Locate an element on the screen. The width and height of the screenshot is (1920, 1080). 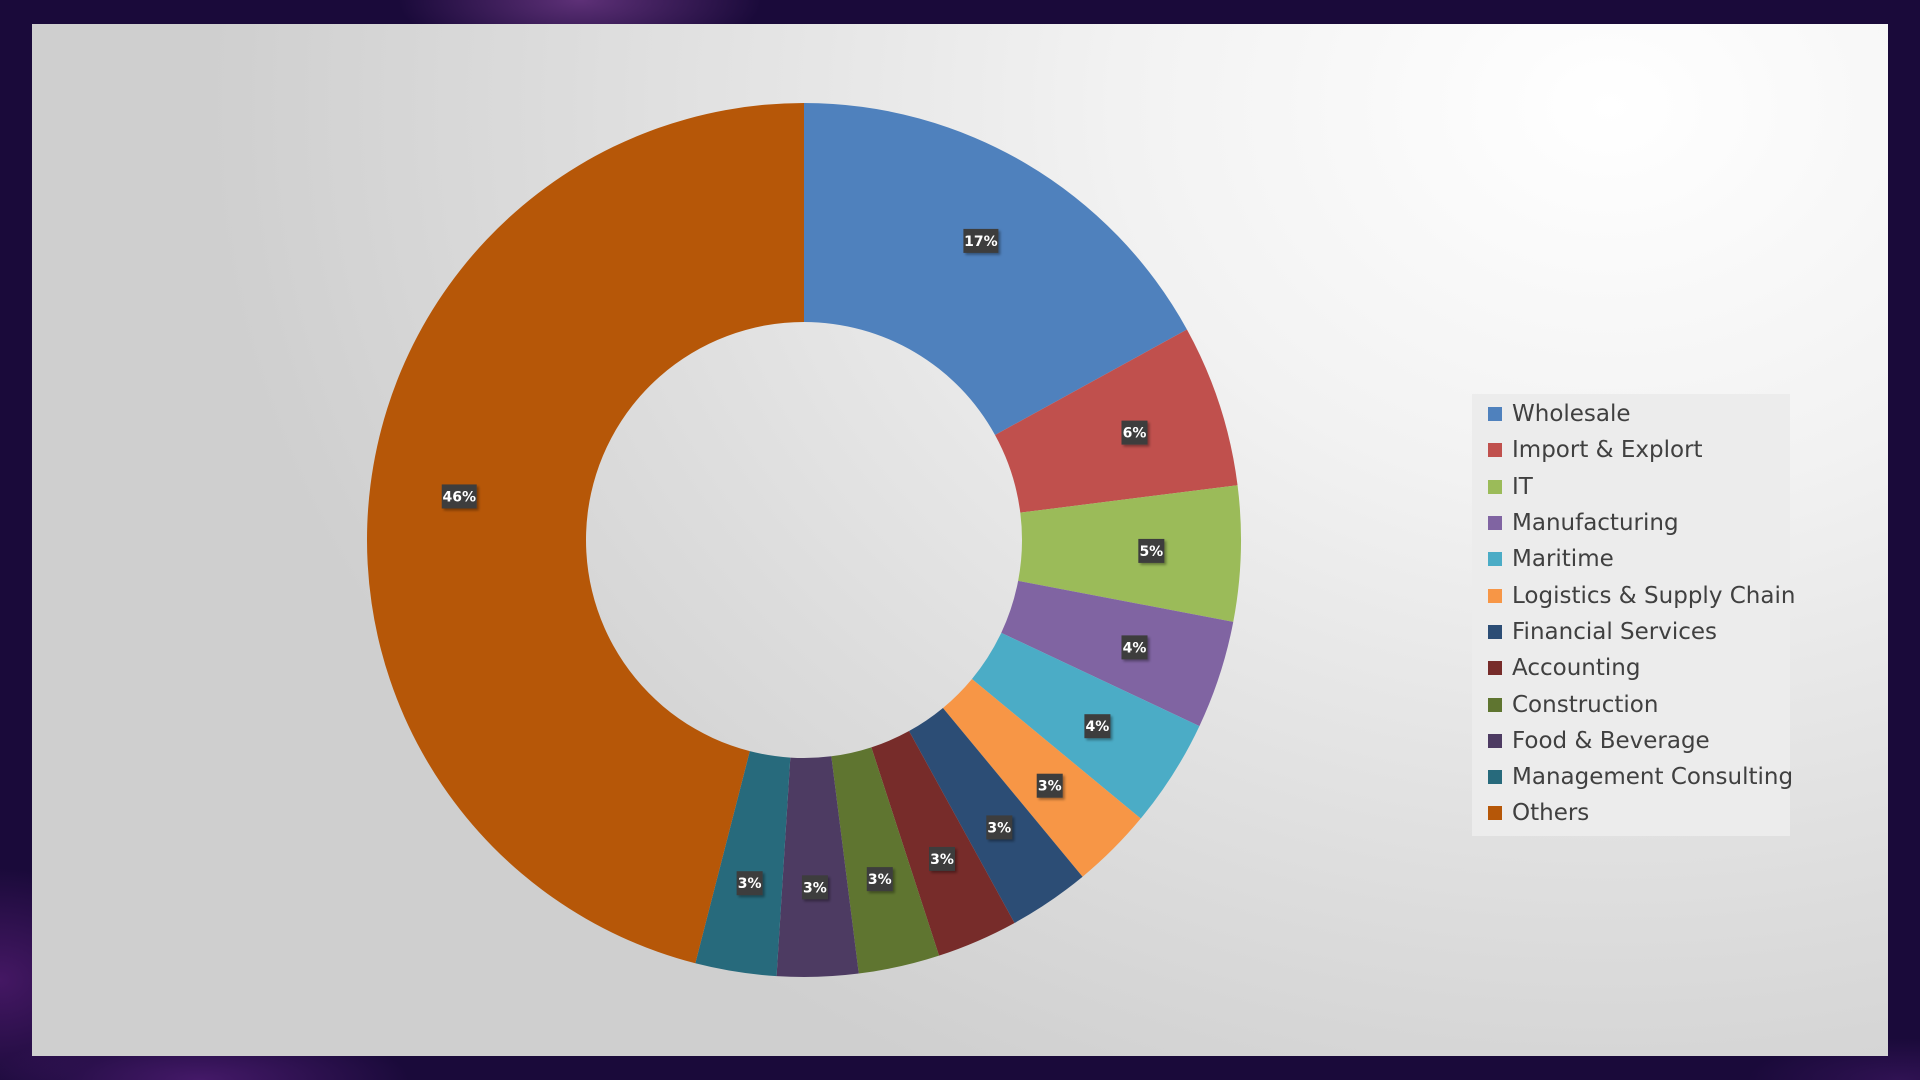
data-label: 6% is located at coordinates (1134, 432).